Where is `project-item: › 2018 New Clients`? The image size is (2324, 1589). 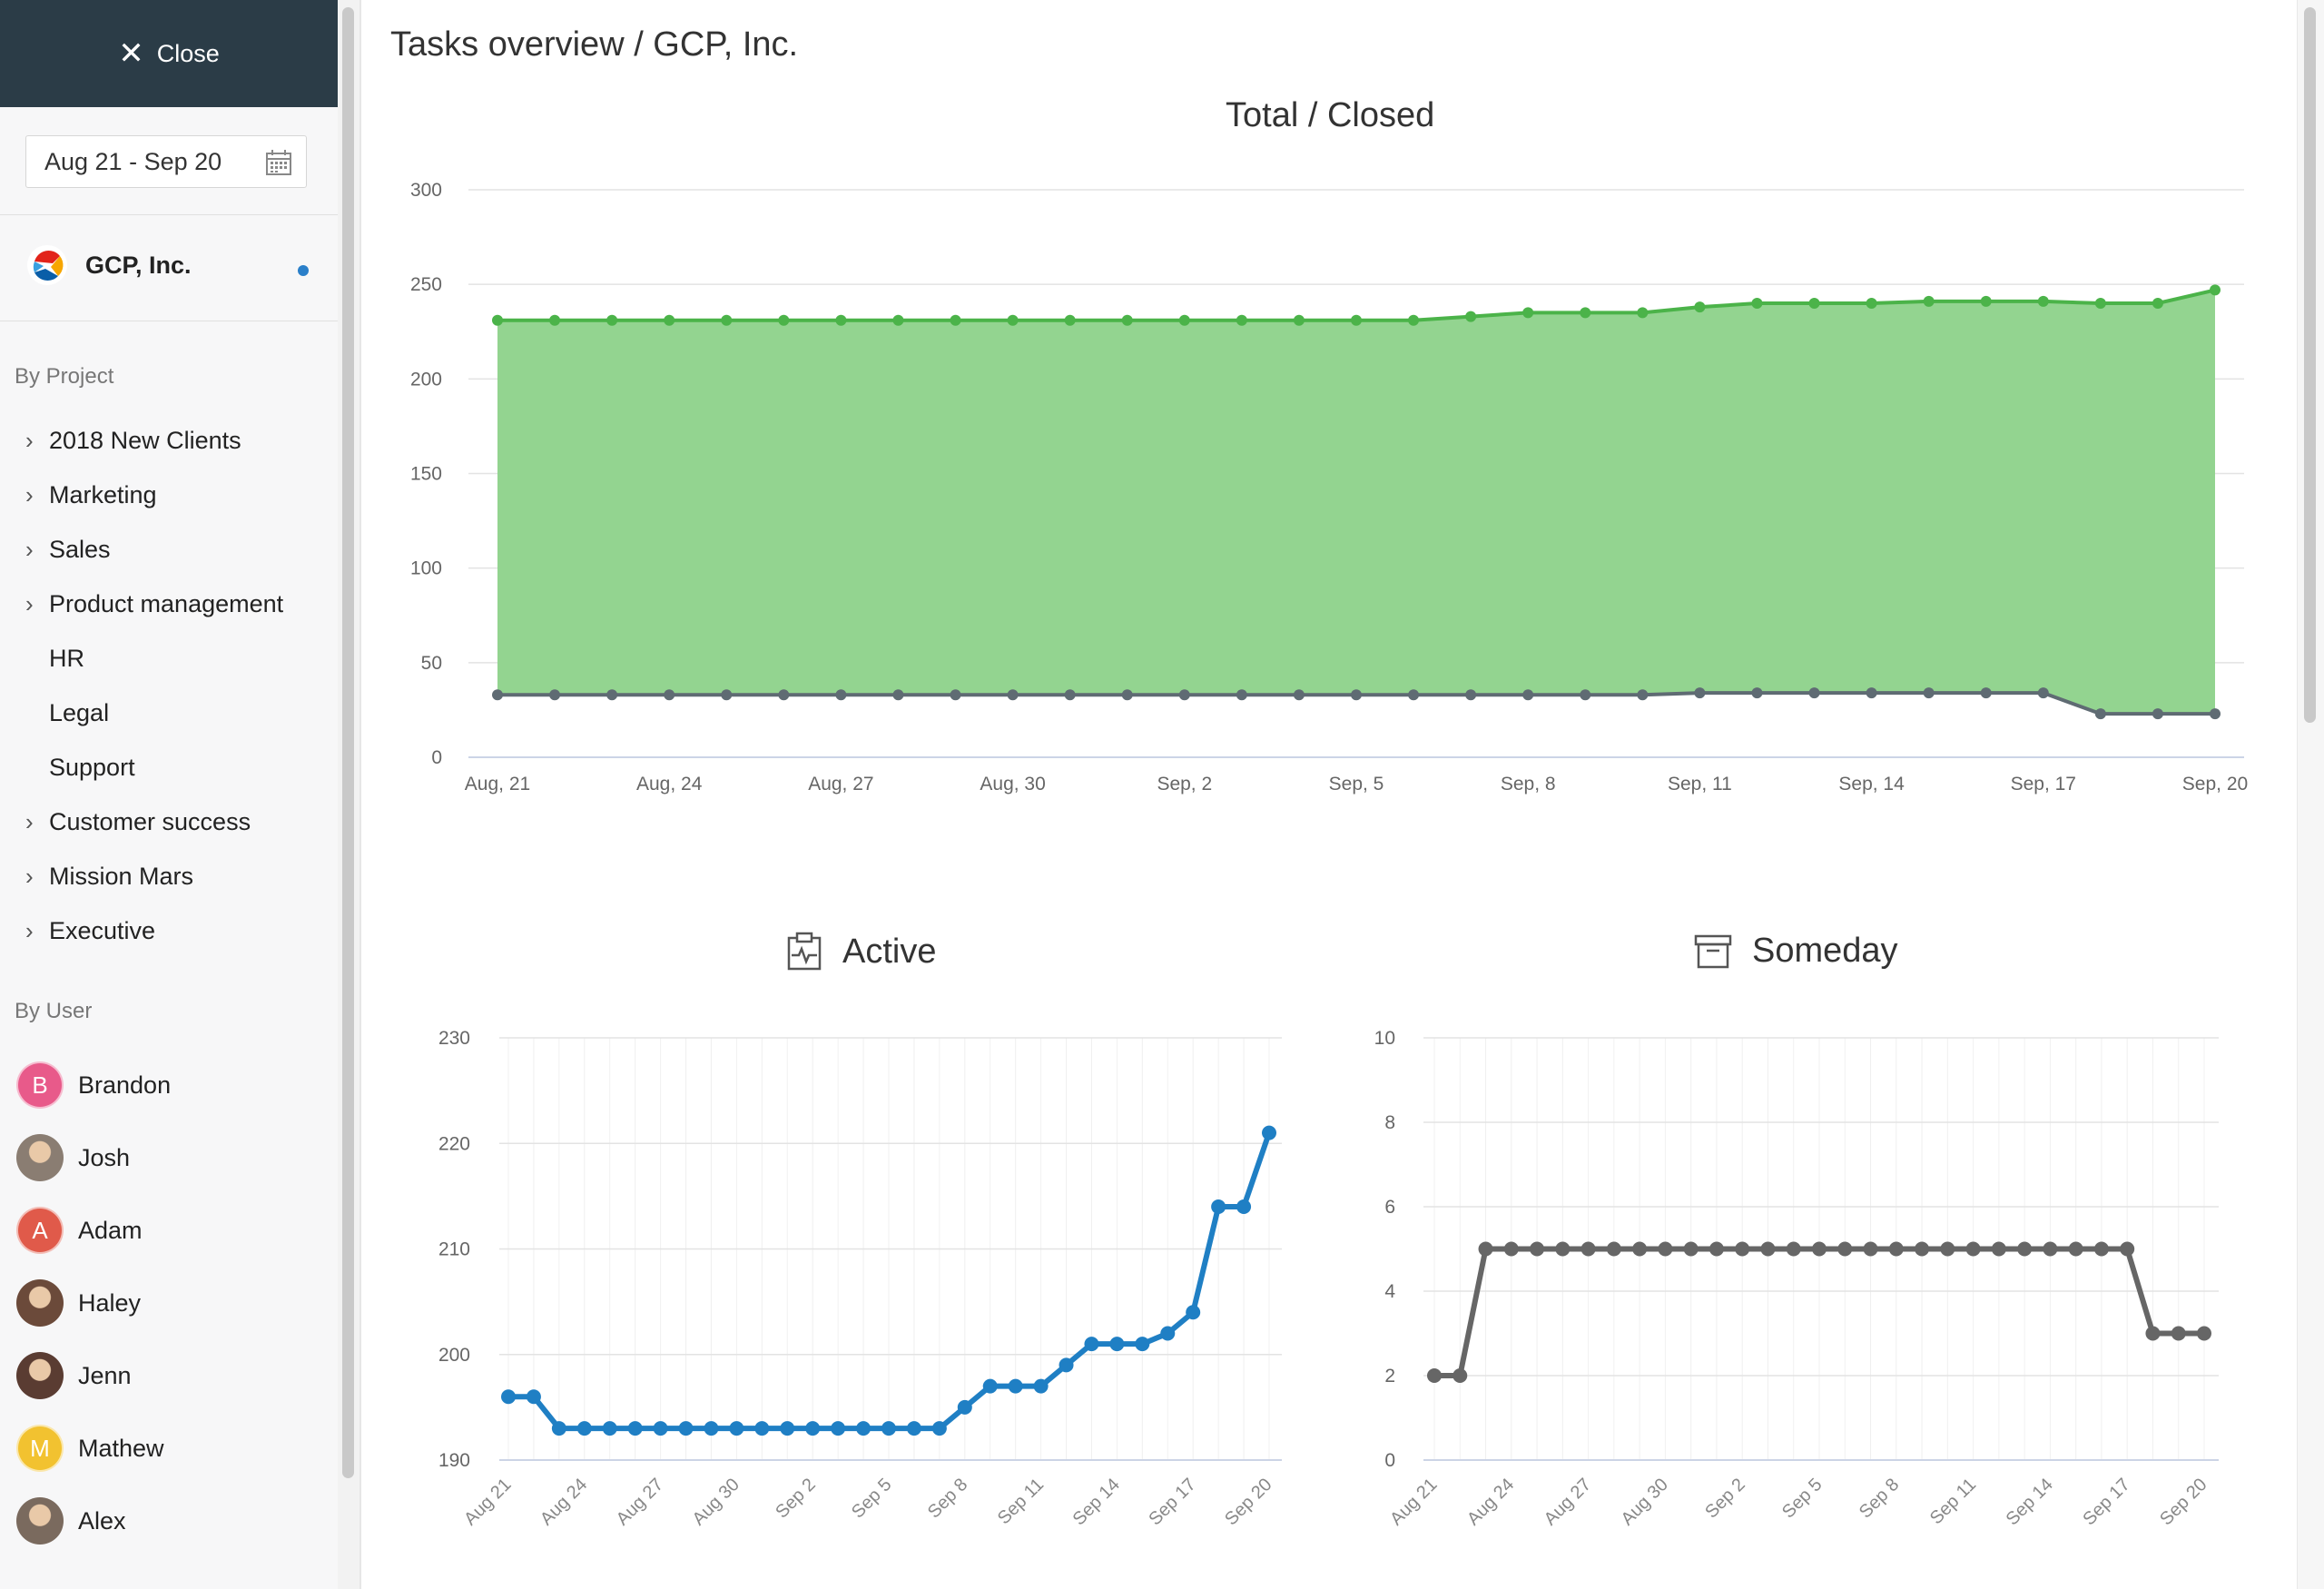 project-item: › 2018 New Clients is located at coordinates (133, 441).